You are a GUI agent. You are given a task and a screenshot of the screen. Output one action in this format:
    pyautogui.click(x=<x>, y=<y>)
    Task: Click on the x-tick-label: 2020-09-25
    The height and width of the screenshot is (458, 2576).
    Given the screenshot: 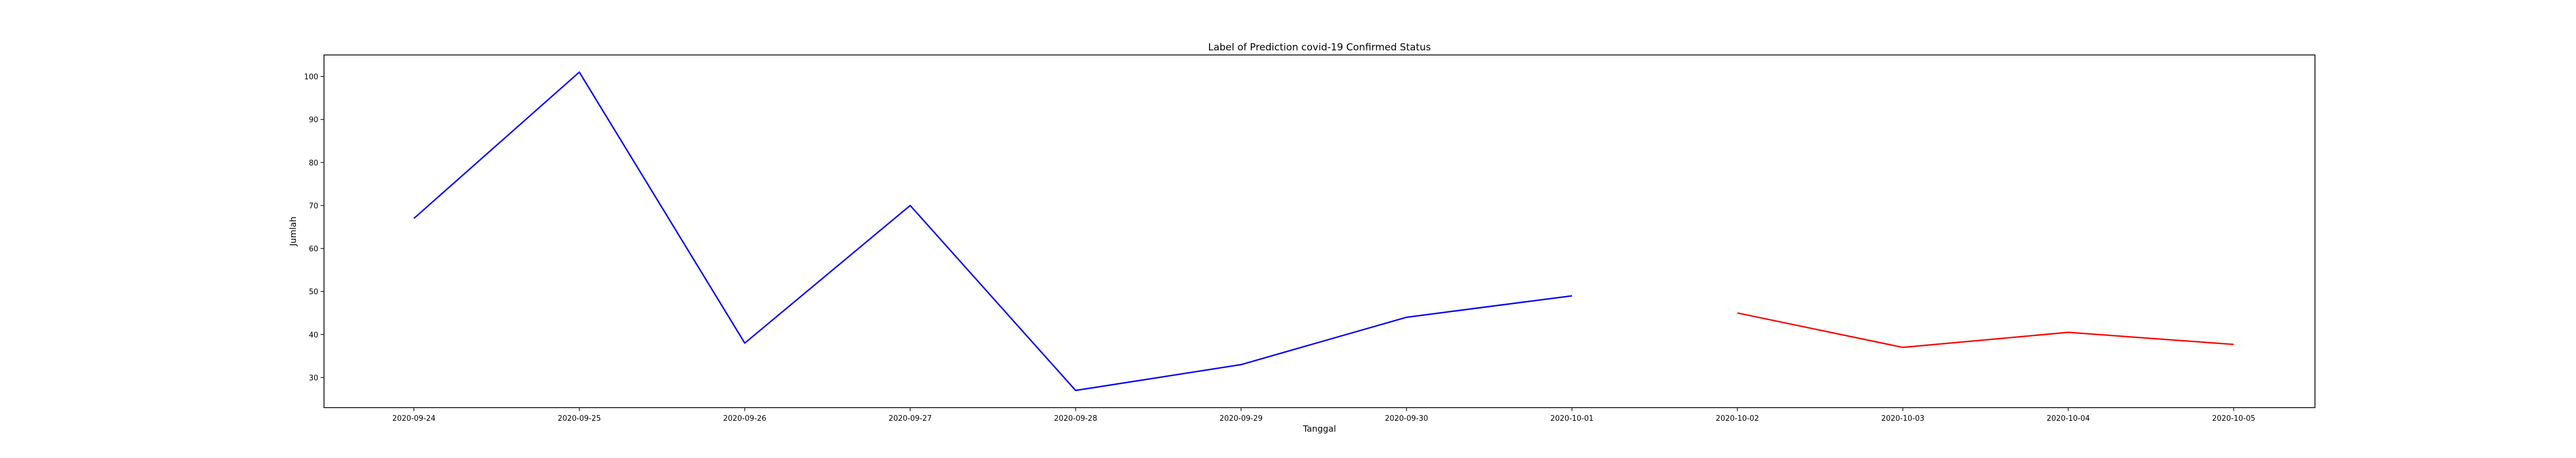 What is the action you would take?
    pyautogui.click(x=579, y=418)
    